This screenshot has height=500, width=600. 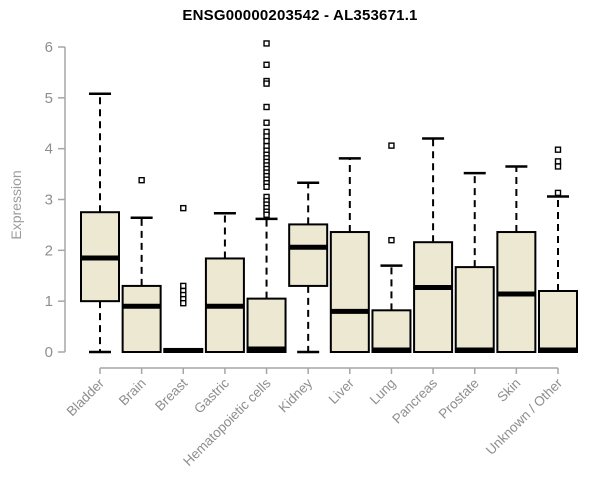 I want to click on x-category-label: Gastric, so click(x=211, y=395).